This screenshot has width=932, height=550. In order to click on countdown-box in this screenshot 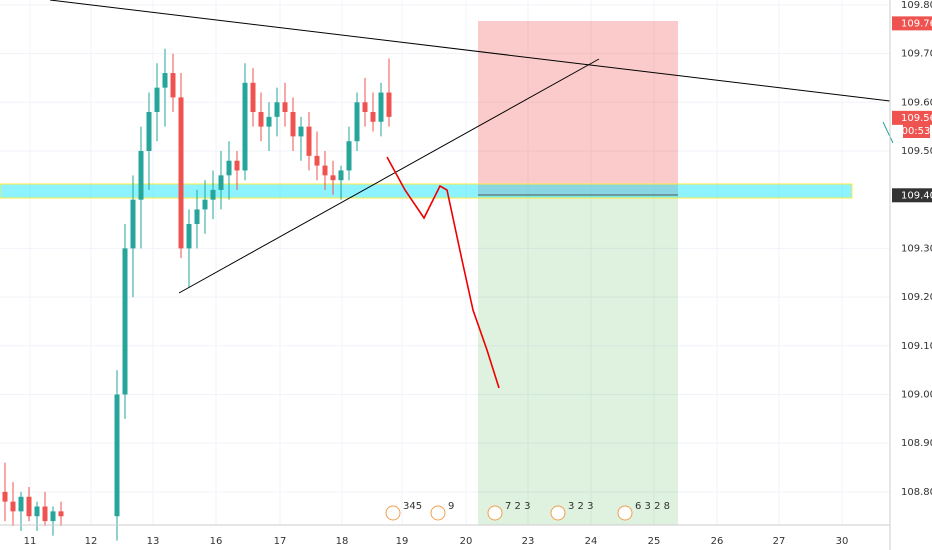, I will do `click(916, 131)`.